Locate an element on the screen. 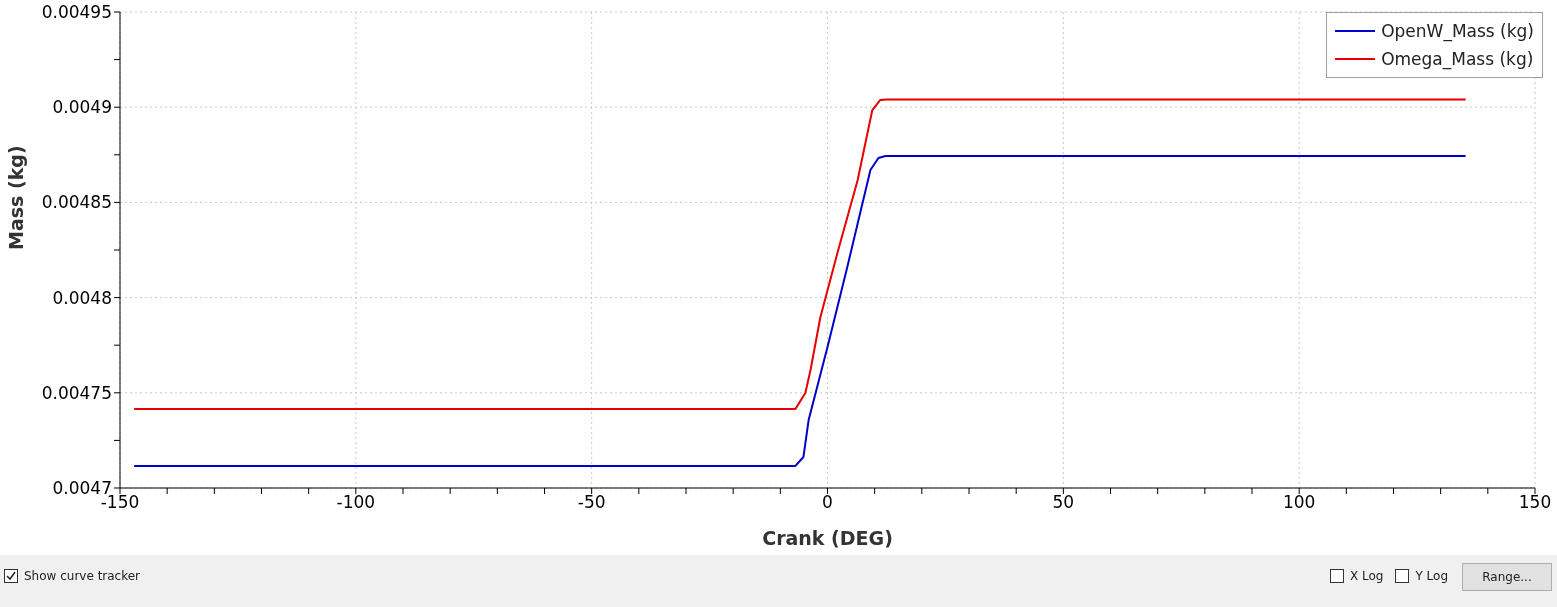 This screenshot has height=607, width=1557. legend-label: Omega_Mass (kg) is located at coordinates (1457, 59).